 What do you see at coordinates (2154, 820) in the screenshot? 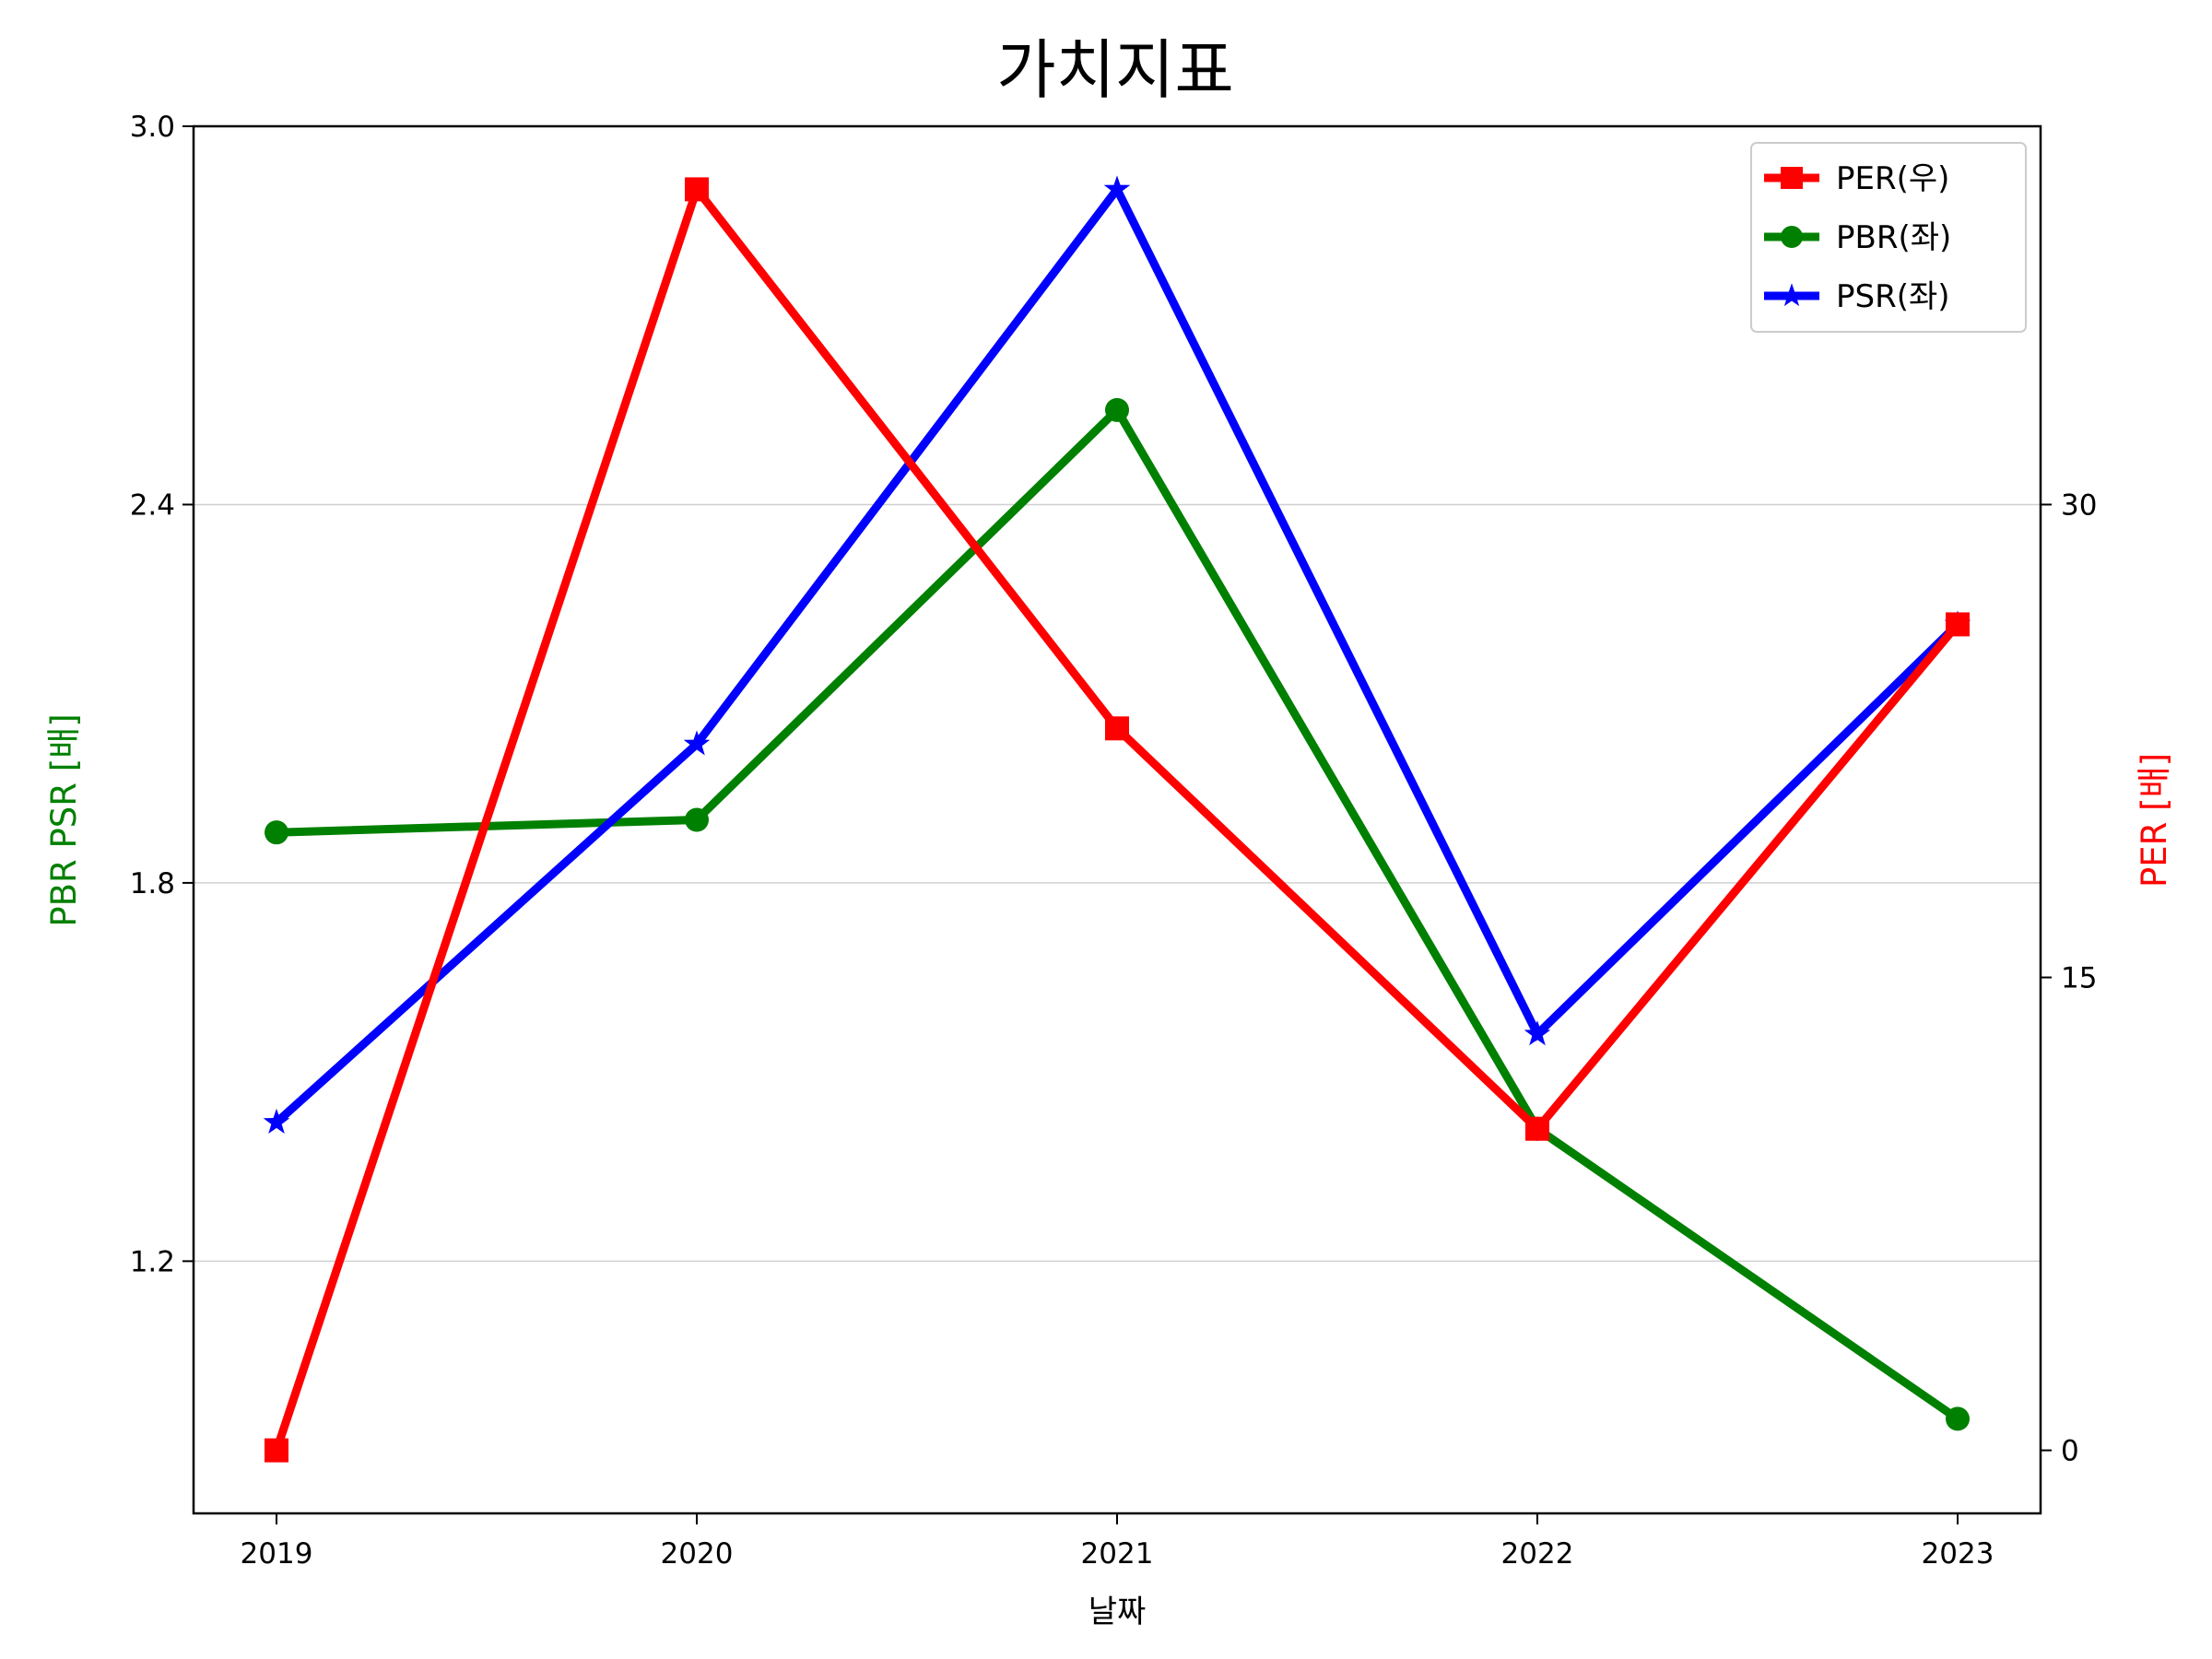
I see `y-axis-right-title: PER [배]` at bounding box center [2154, 820].